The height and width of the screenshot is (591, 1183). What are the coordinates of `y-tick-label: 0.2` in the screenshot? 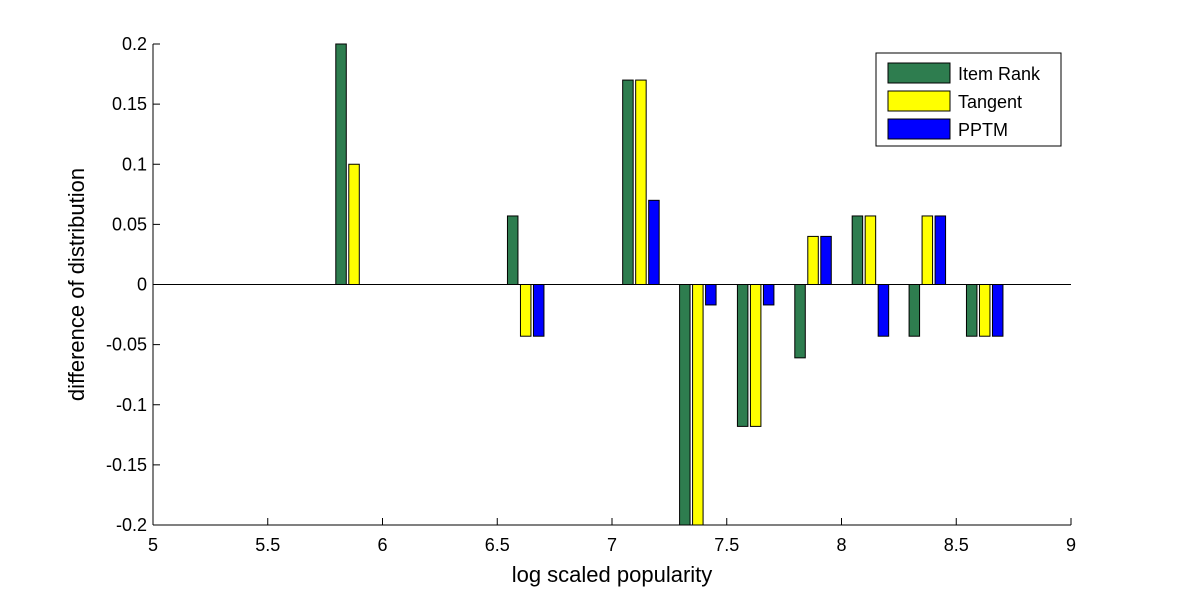 It's located at (134, 44).